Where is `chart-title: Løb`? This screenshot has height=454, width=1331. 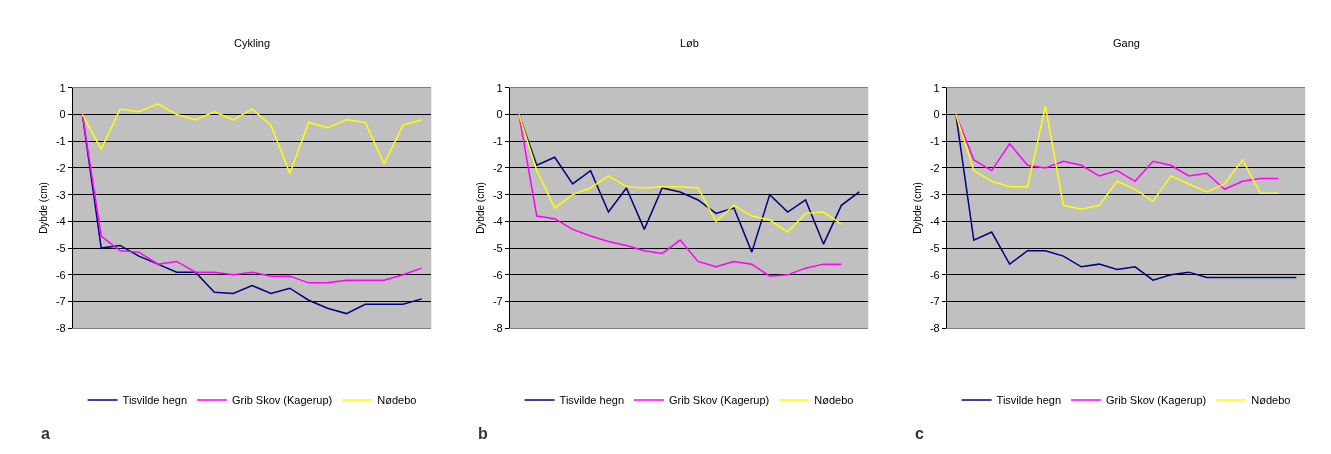 chart-title: Løb is located at coordinates (689, 43).